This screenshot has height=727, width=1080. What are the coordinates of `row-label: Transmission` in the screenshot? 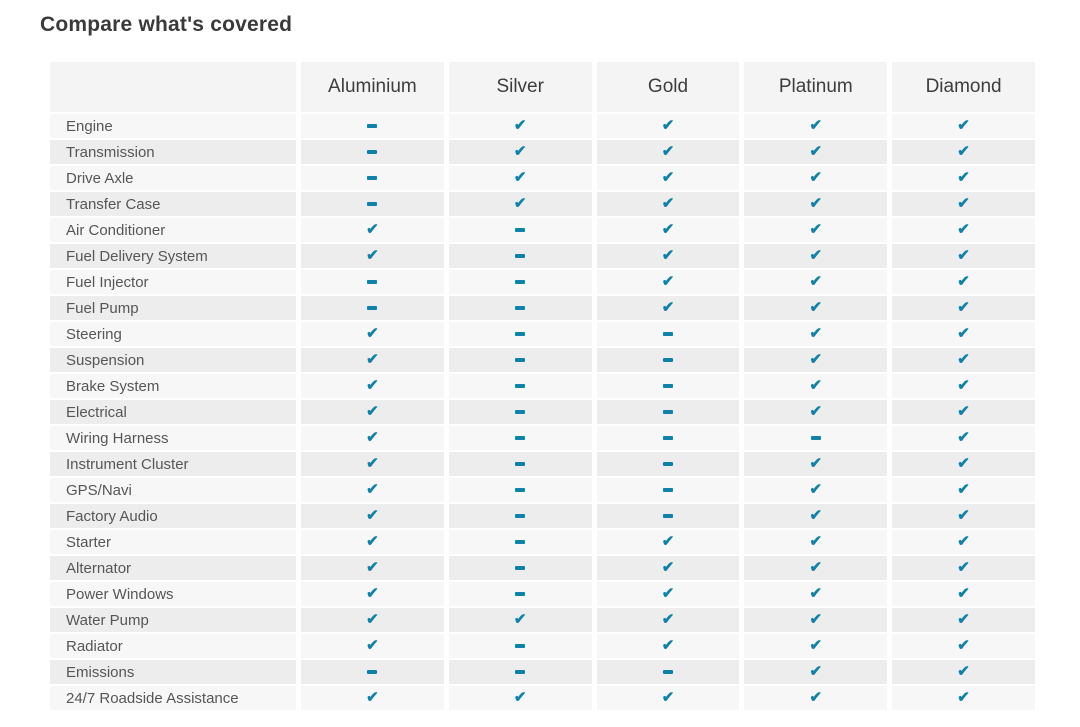 It's located at (173, 152).